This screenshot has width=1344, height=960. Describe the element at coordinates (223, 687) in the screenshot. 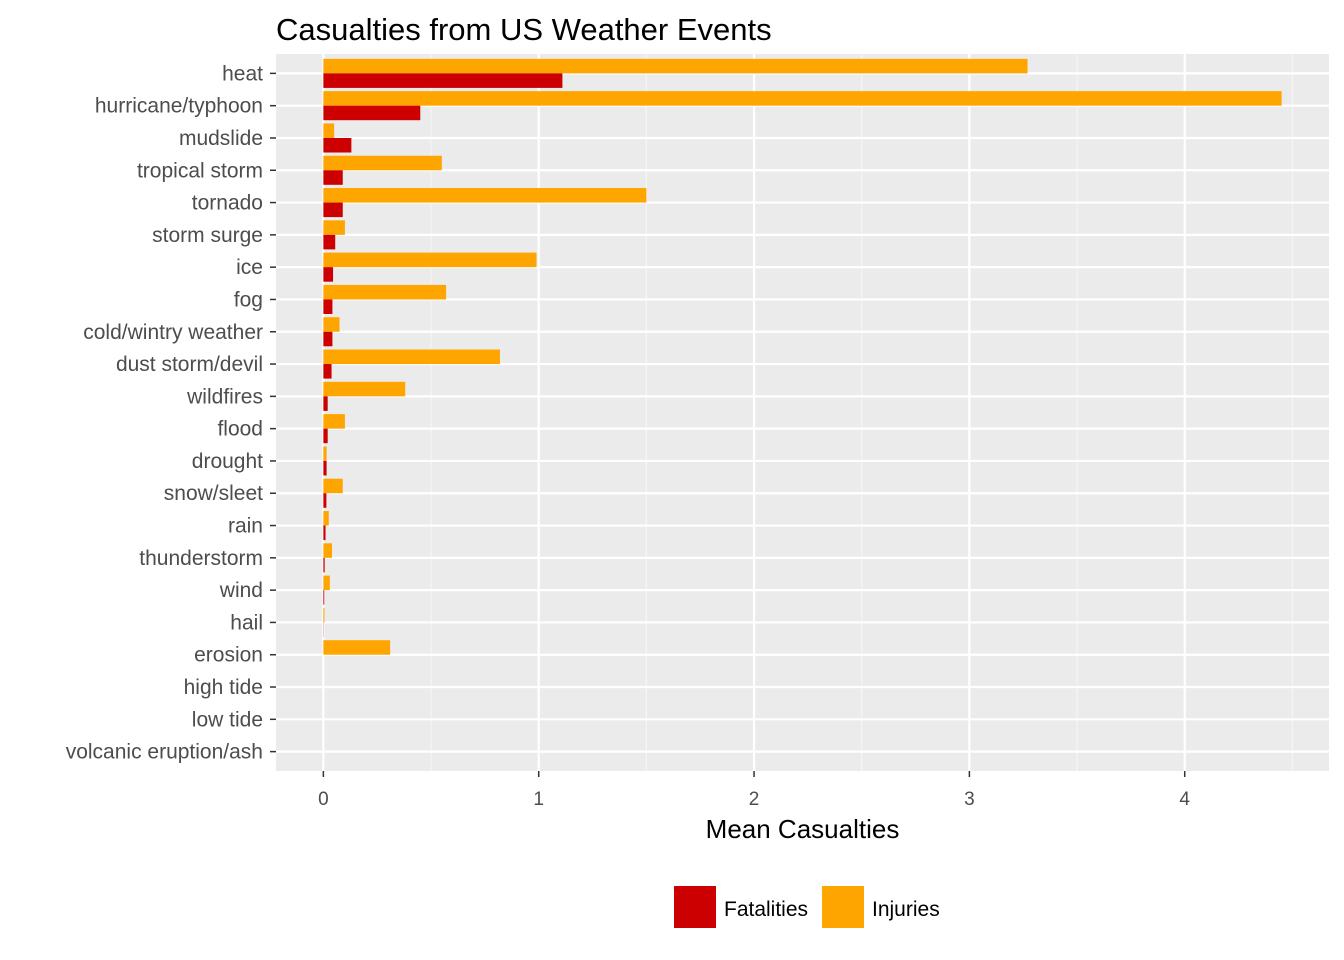

I see `y-tick-label: high tide` at that location.